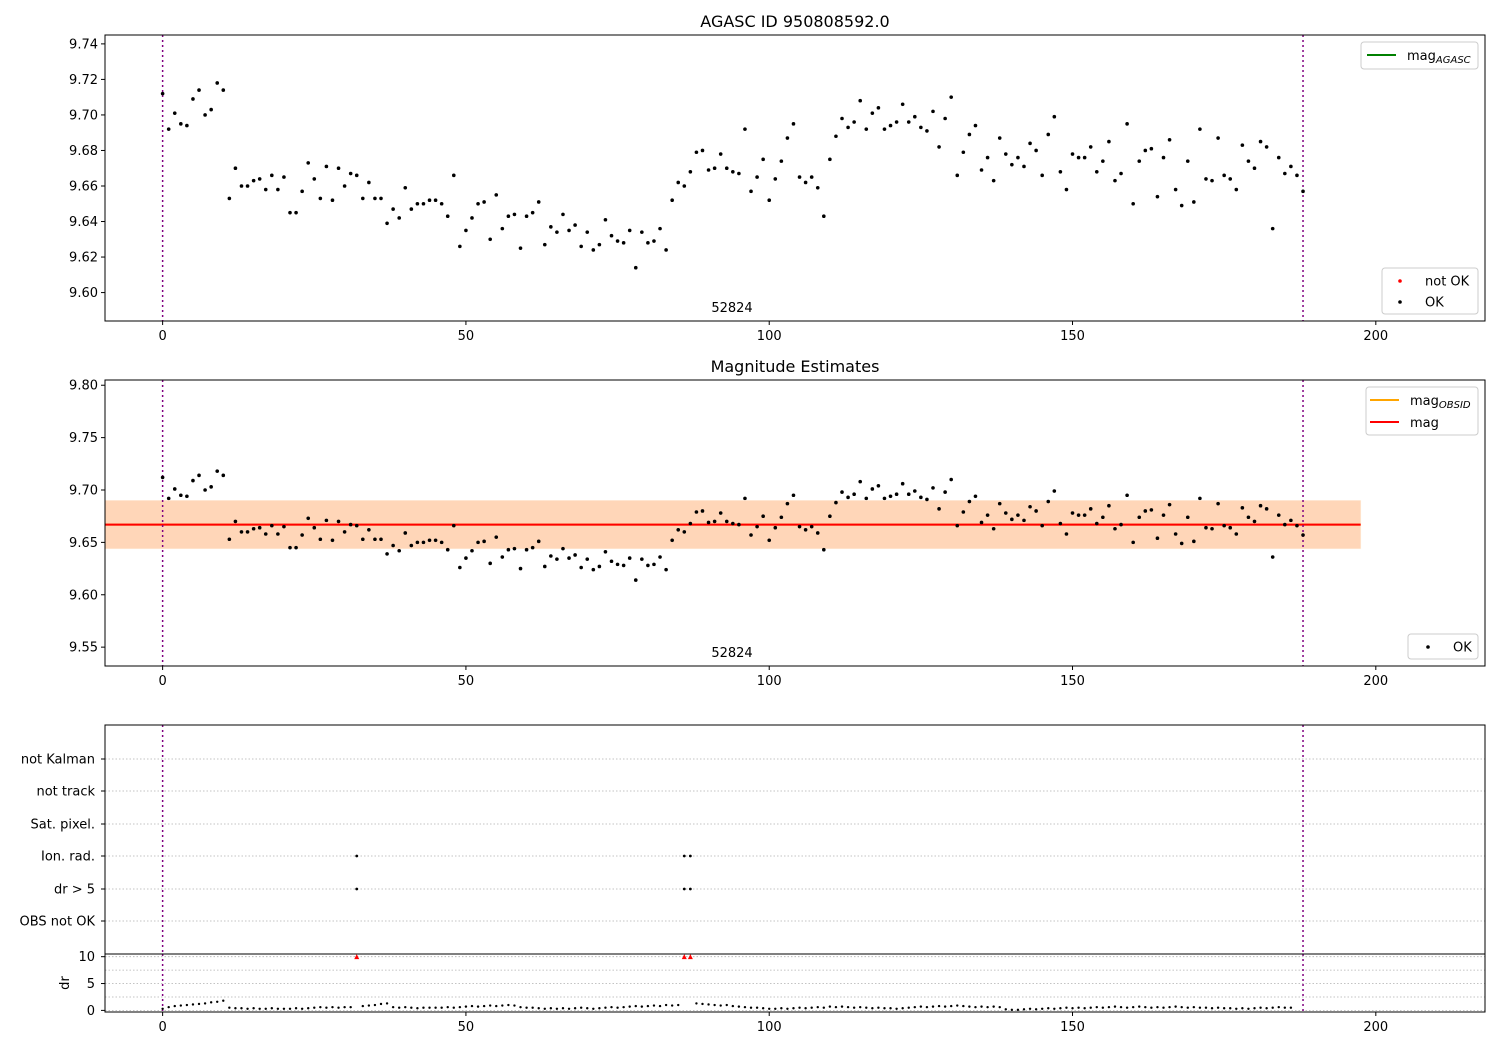 This screenshot has height=1050, width=1500. What do you see at coordinates (83, 222) in the screenshot?
I see `y-tick-label: 9.64` at bounding box center [83, 222].